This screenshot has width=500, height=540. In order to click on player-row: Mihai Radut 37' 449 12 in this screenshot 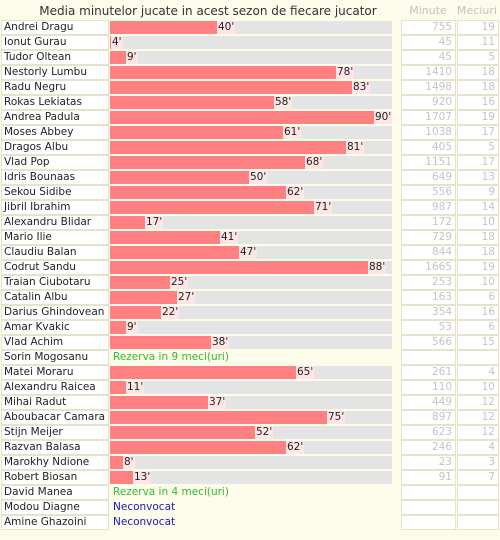, I will do `click(250, 402)`.